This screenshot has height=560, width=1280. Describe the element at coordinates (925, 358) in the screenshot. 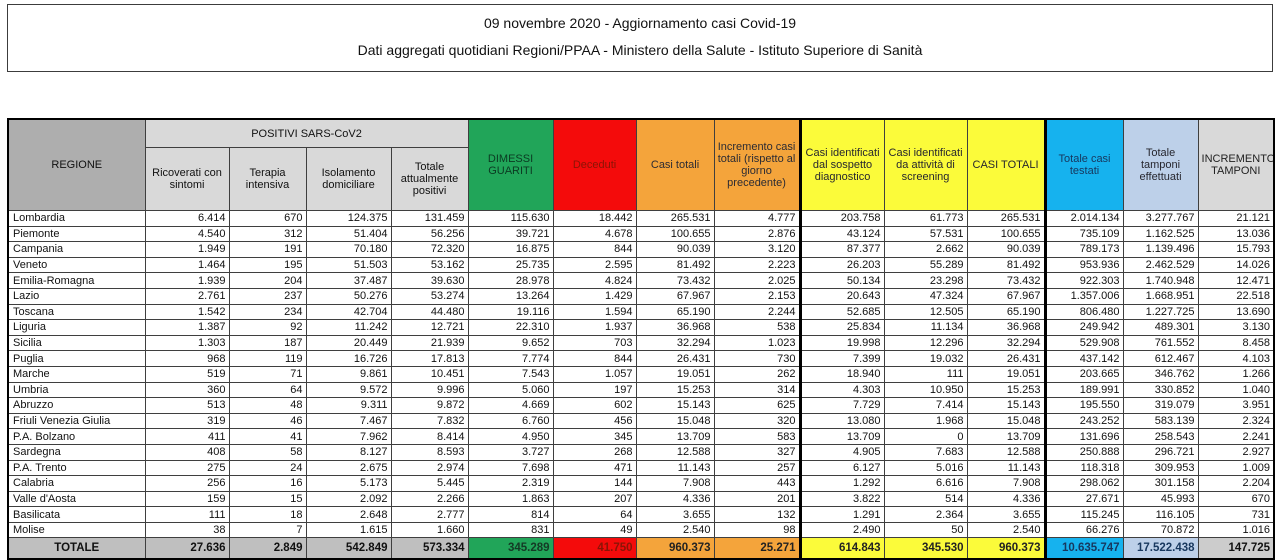

I see `cell-screening: 19.032` at that location.